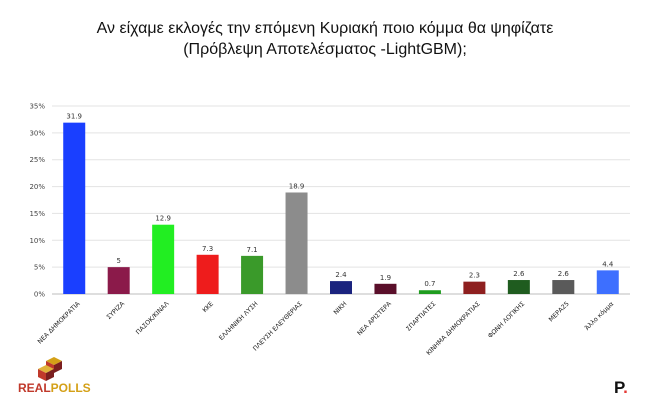 The height and width of the screenshot is (410, 650). I want to click on category-label: ΕΛΛΗΝΙΚΗ ΛΥΣΗ, so click(239, 321).